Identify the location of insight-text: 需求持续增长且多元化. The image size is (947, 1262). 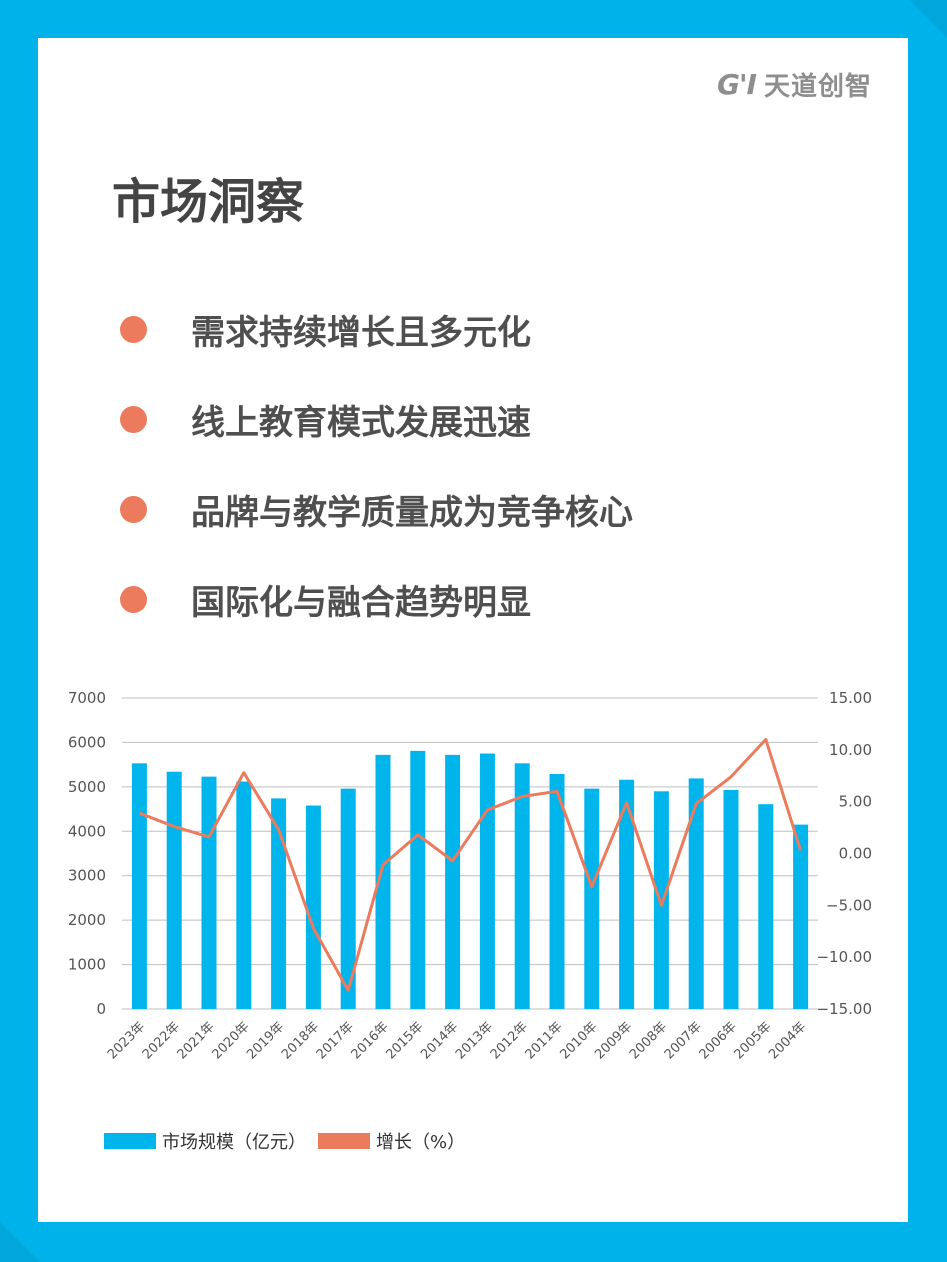
(361, 332).